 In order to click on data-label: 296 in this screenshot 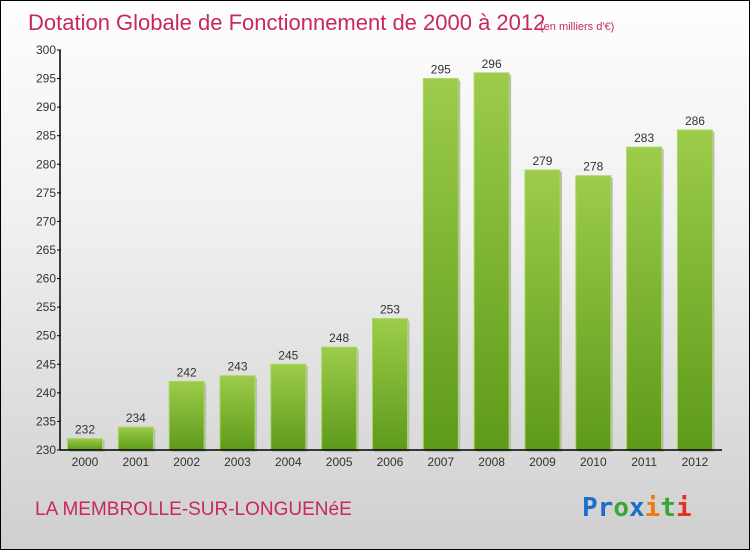, I will do `click(492, 64)`.